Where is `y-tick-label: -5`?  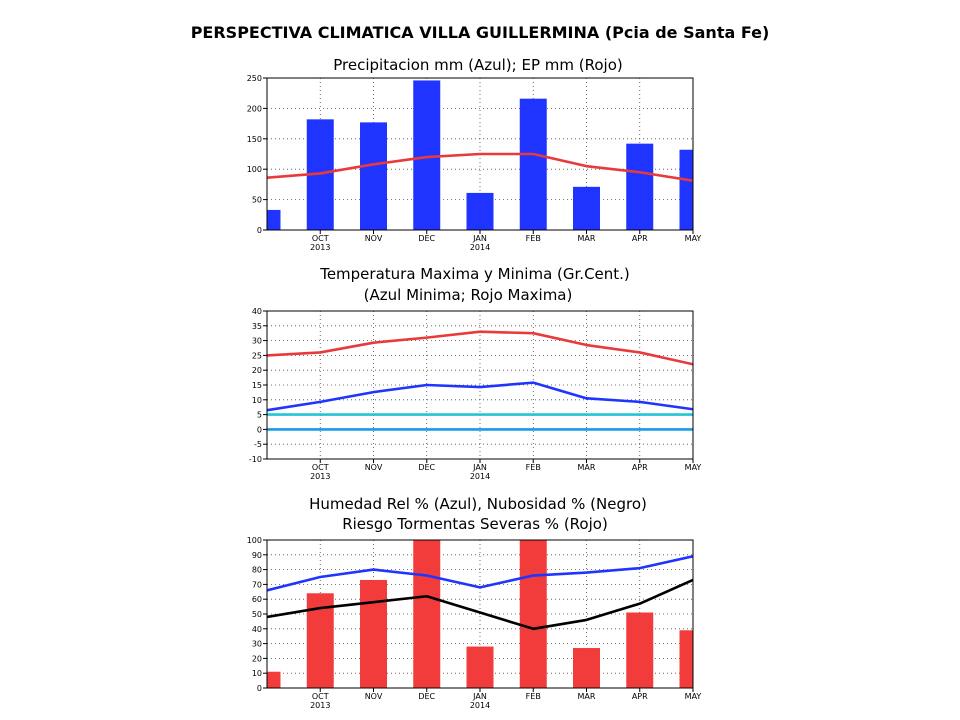
y-tick-label: -5 is located at coordinates (258, 444).